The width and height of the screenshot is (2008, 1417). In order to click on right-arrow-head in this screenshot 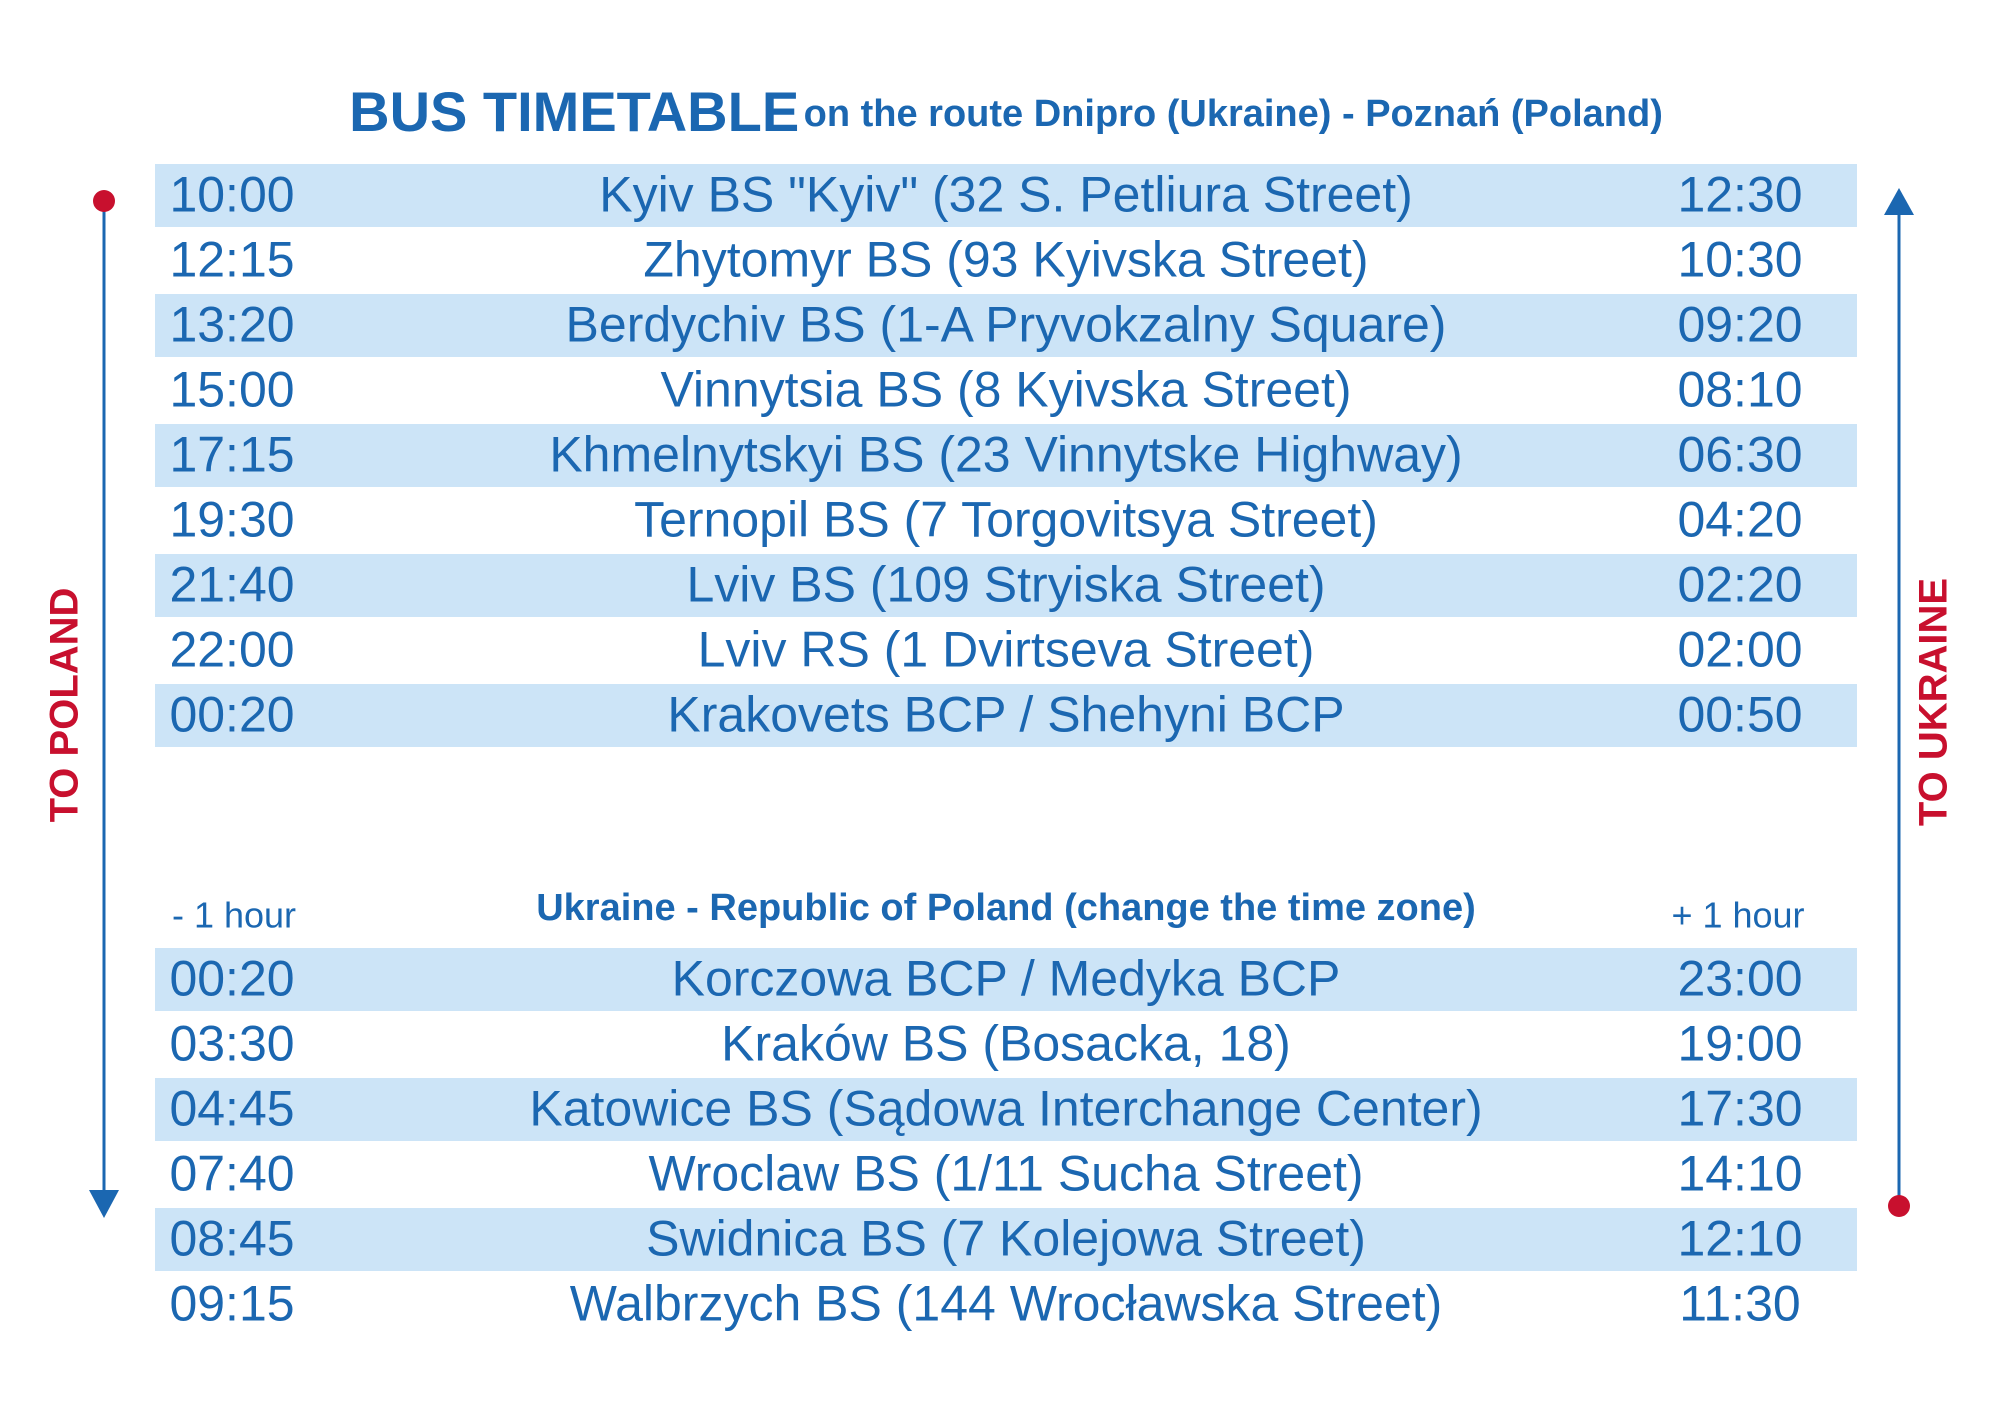, I will do `click(1899, 201)`.